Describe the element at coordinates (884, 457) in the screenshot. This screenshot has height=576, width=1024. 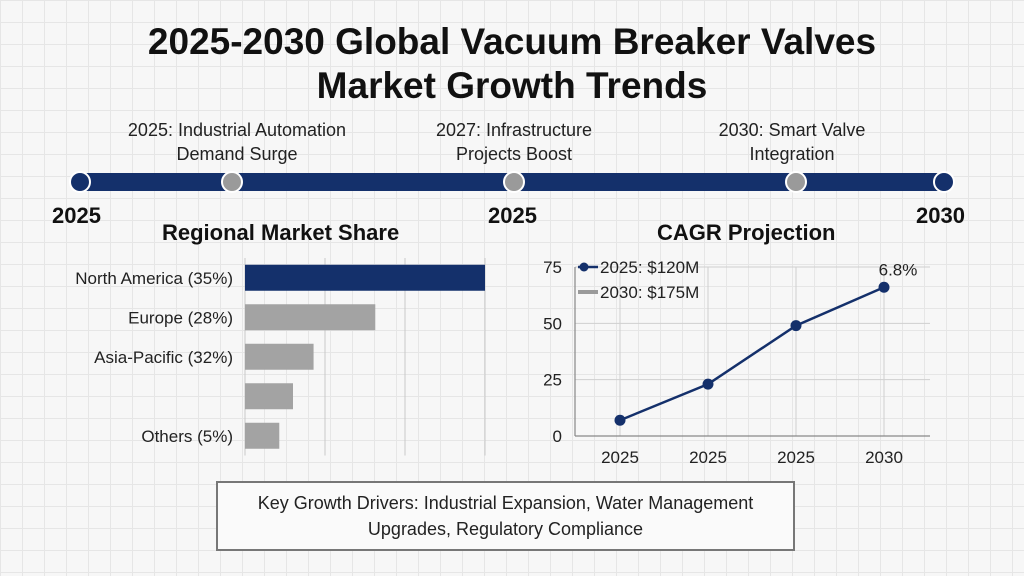
I see `x-tick-label: 2030` at that location.